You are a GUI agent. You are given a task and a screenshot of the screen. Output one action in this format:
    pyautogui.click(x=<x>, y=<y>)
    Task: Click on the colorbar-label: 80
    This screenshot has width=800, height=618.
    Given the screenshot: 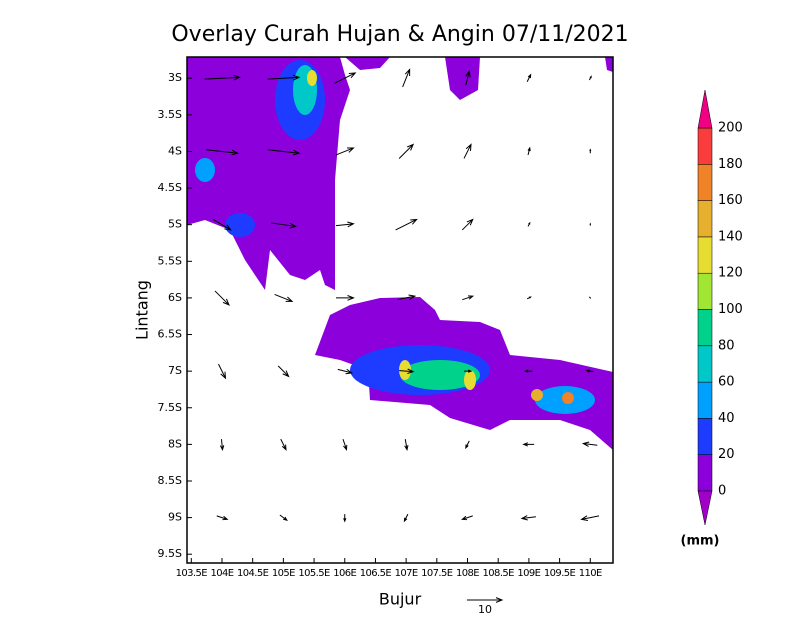 What is the action you would take?
    pyautogui.click(x=726, y=345)
    